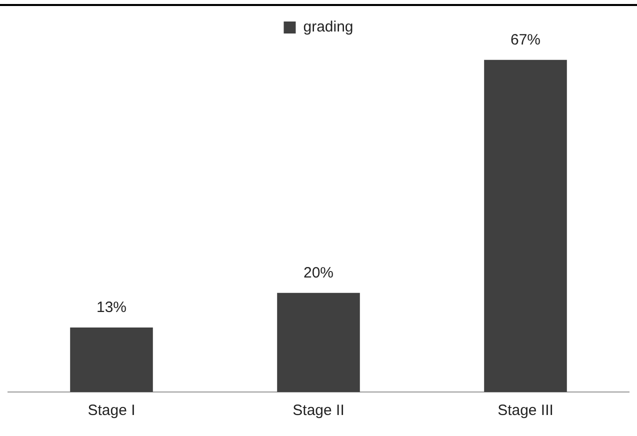 The image size is (637, 436). I want to click on x-tick-label: Stage I, so click(112, 411).